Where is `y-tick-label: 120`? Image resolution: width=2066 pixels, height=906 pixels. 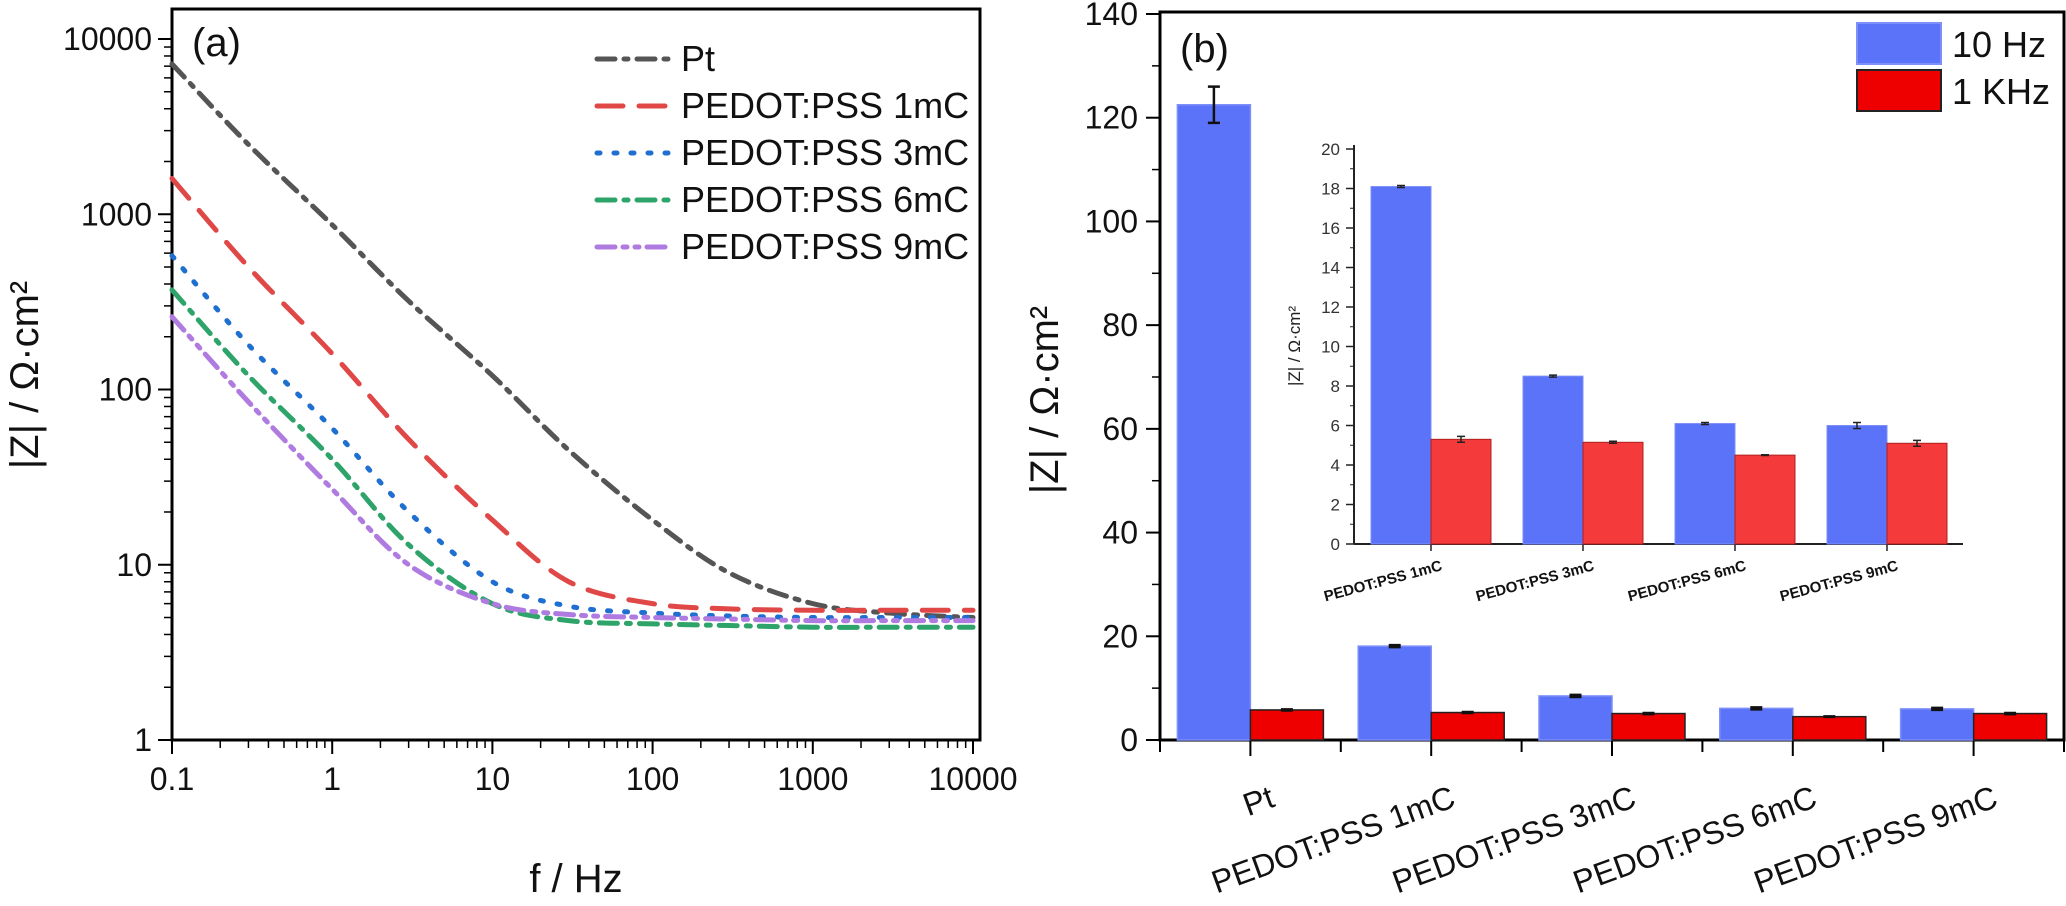 y-tick-label: 120 is located at coordinates (1111, 118).